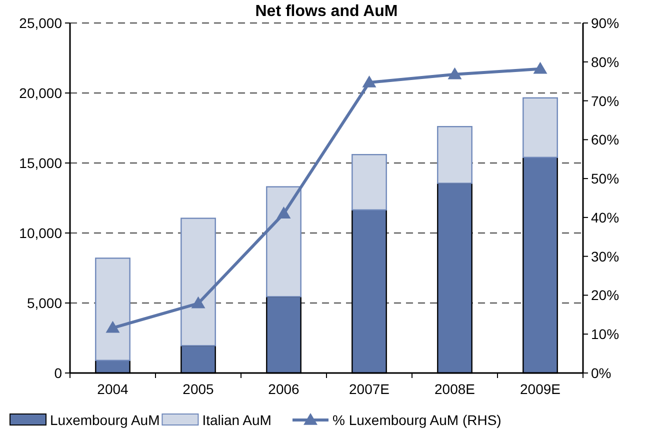 The height and width of the screenshot is (440, 663). Describe the element at coordinates (605, 62) in the screenshot. I see `y2-tick-label: 80%` at that location.